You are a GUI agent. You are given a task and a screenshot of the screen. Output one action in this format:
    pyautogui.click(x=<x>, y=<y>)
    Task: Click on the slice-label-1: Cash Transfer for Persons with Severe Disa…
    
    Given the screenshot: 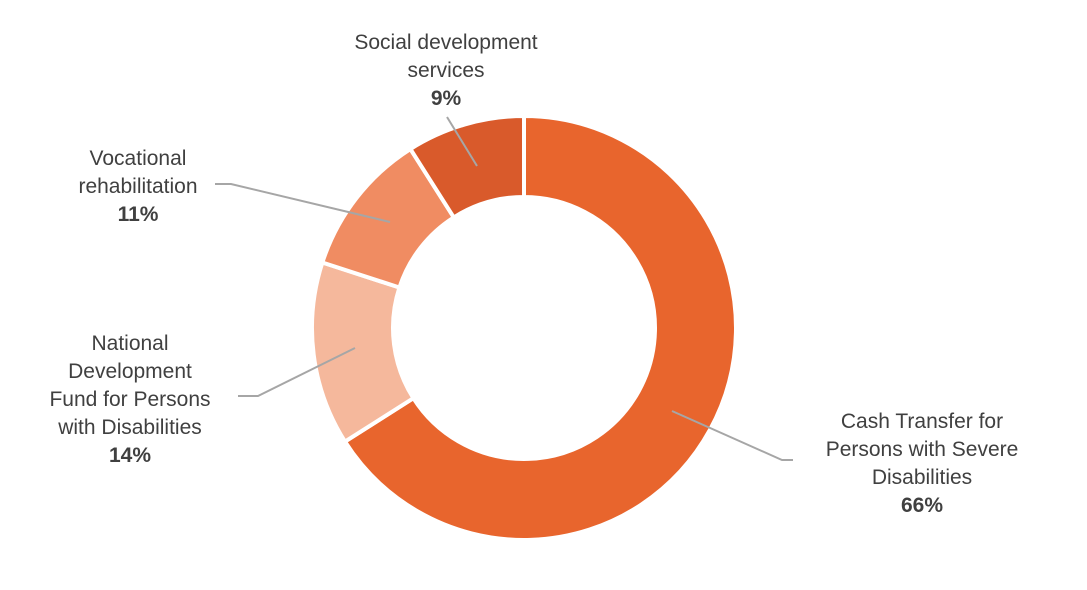 What is the action you would take?
    pyautogui.click(x=922, y=463)
    